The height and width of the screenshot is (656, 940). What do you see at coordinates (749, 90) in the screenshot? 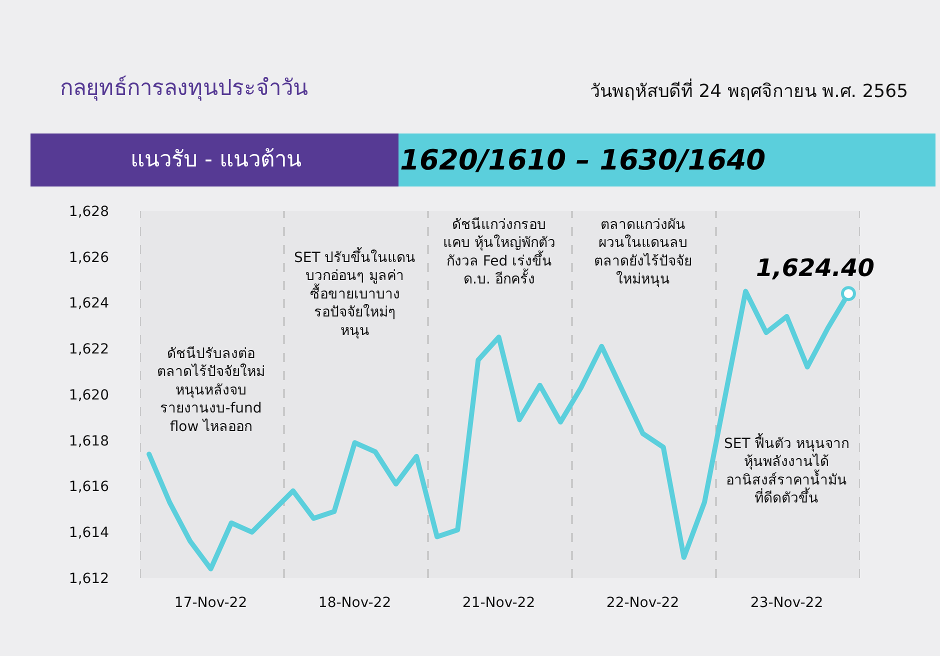
I see `chart-subtitle: วันพฤหัสบดีที่ 24 พฤศจิกายน พ.ศ. 2565` at bounding box center [749, 90].